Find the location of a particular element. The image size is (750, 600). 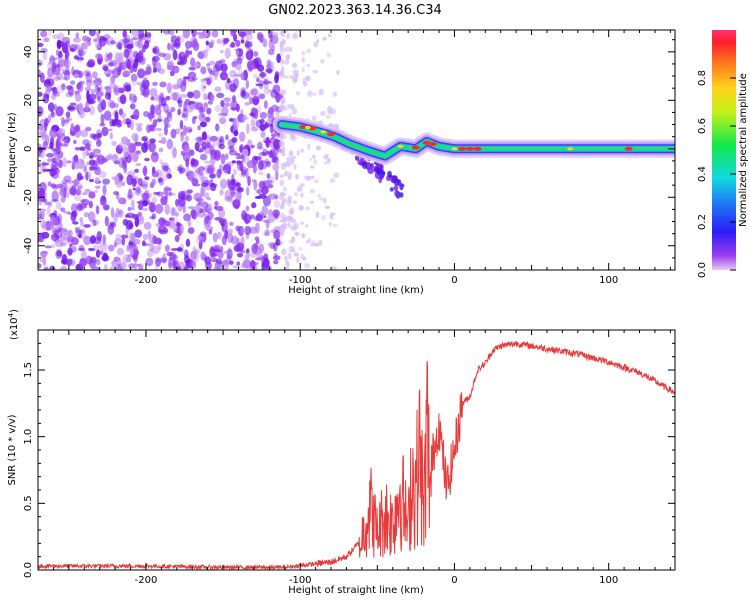

x-tick-label: 0 is located at coordinates (454, 580).